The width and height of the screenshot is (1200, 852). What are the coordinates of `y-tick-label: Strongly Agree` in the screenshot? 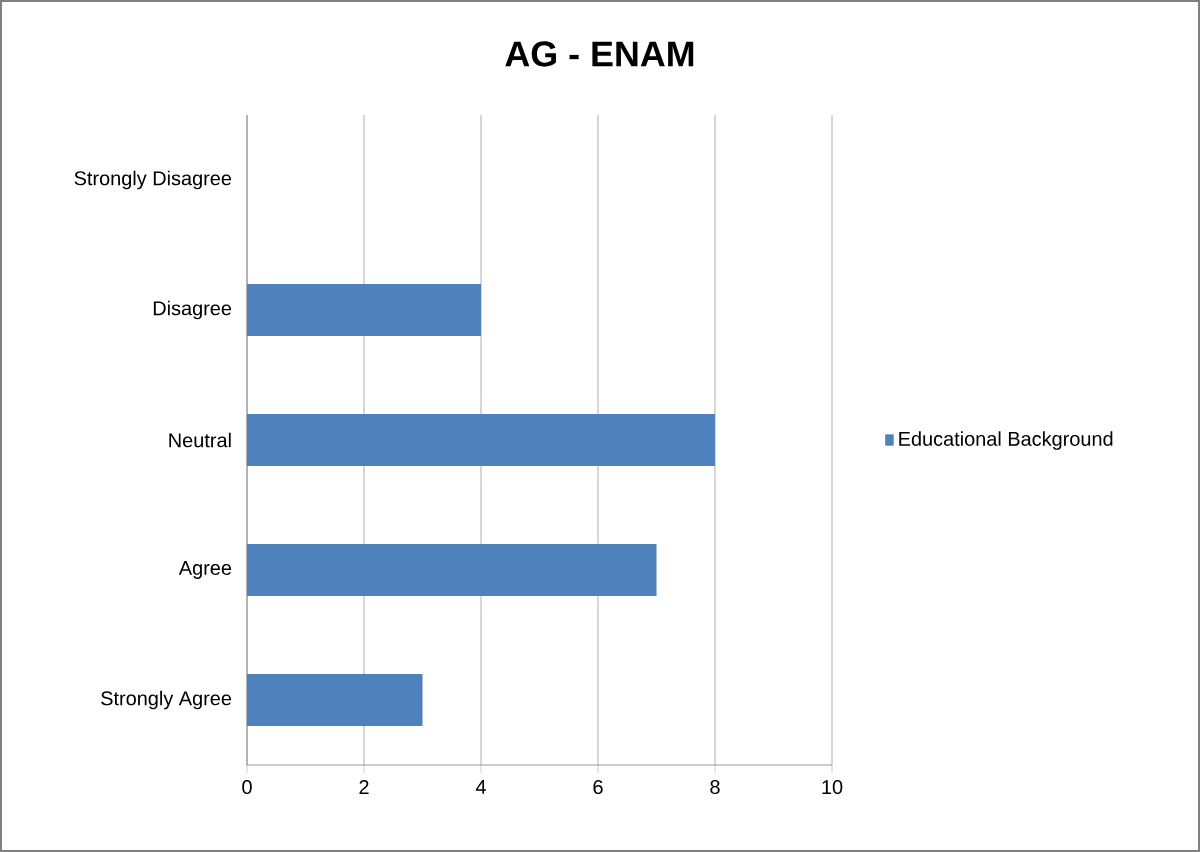 It's located at (166, 700).